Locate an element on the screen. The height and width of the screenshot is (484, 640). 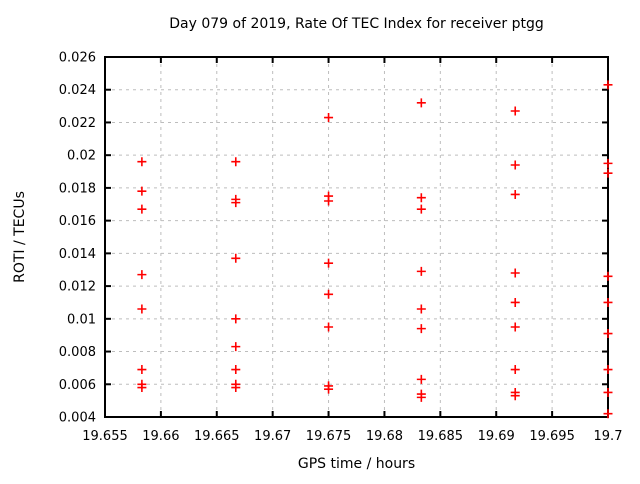
x-tick-label: 19.655 is located at coordinates (105, 436).